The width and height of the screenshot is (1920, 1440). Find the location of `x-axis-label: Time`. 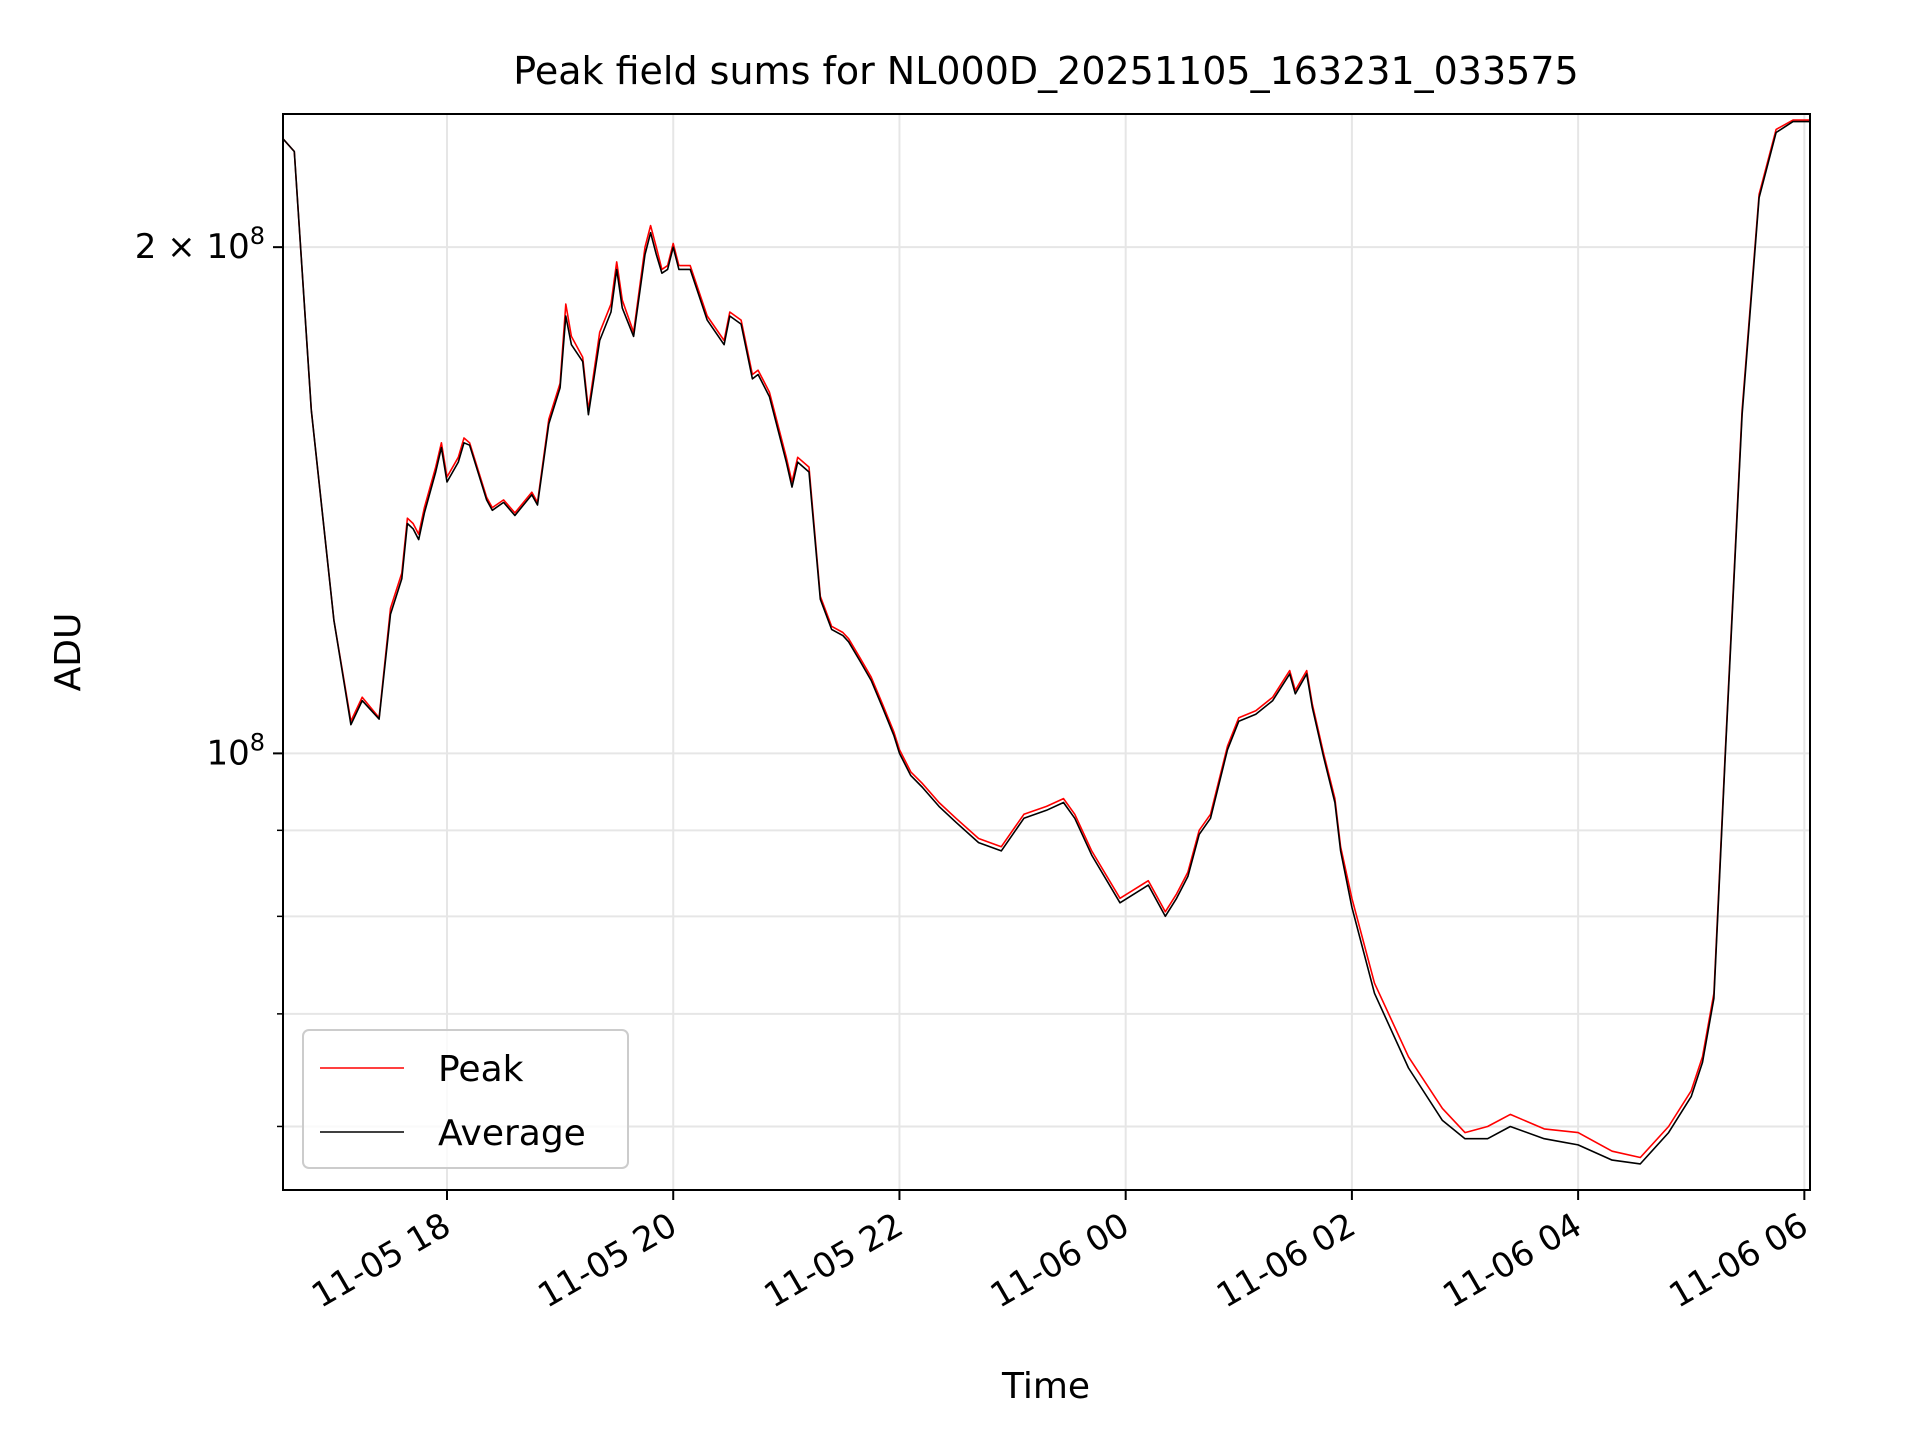

x-axis-label: Time is located at coordinates (1045, 1386).